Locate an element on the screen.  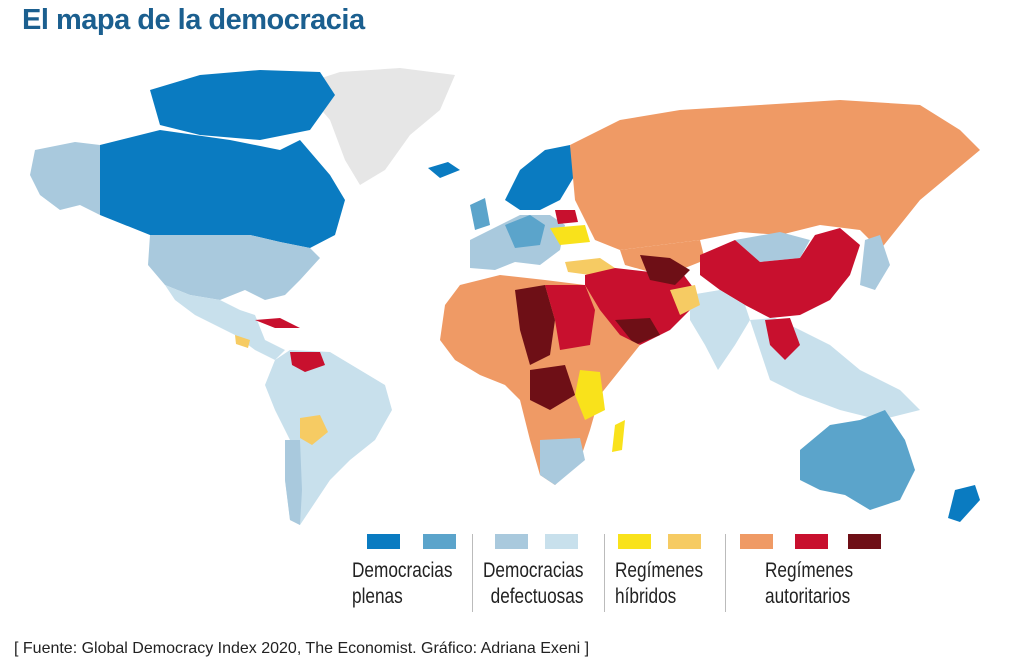
legend-label-flawed-democracies: Democracias defectuosas is located at coordinates (533, 583).